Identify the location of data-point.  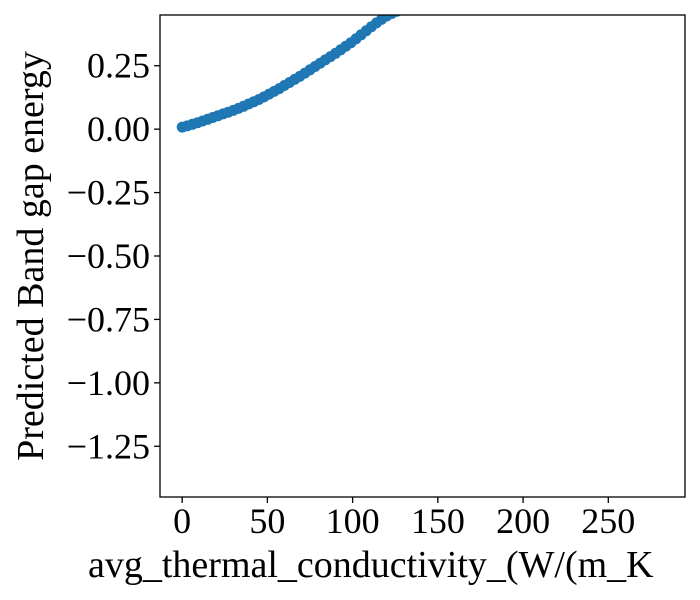
(392, 17).